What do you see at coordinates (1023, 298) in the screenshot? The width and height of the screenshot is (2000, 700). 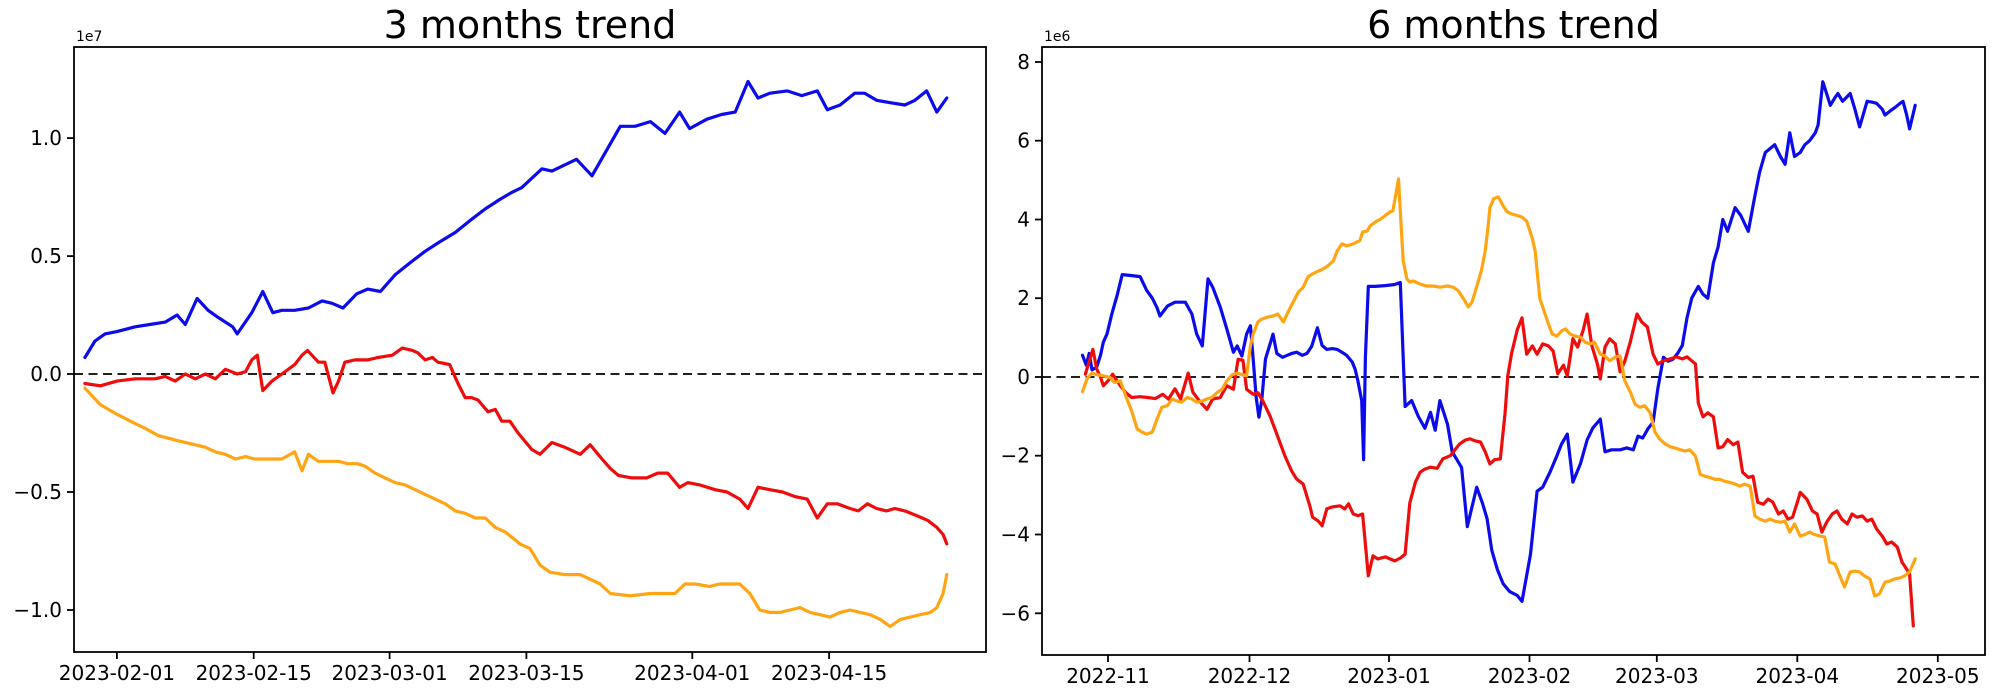 I see `six-months-ytick-label-3: 2` at bounding box center [1023, 298].